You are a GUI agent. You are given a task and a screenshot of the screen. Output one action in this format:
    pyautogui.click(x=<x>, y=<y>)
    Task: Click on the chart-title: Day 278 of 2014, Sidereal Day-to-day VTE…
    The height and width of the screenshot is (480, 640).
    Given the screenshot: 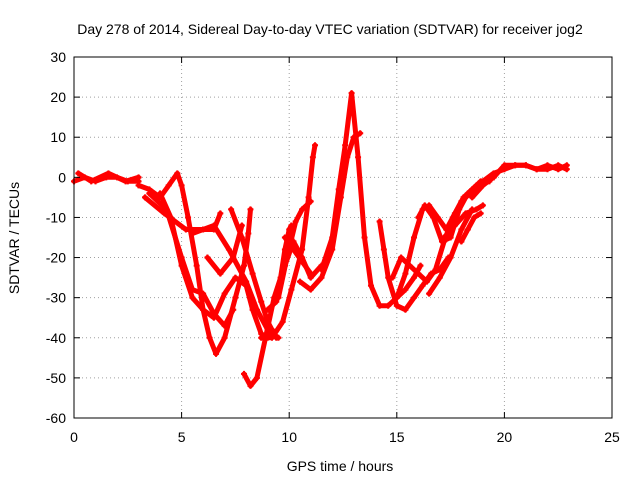 What is the action you would take?
    pyautogui.click(x=330, y=29)
    